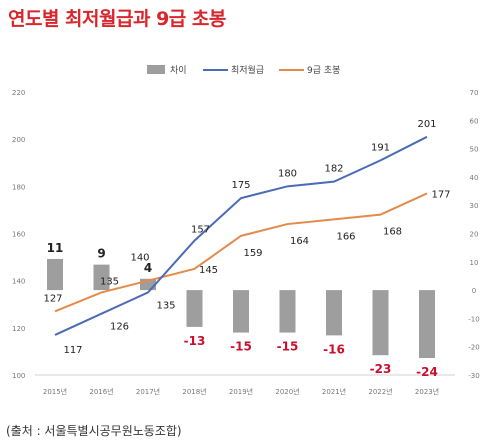  Describe the element at coordinates (72, 350) in the screenshot. I see `minwage-label: 117` at that location.